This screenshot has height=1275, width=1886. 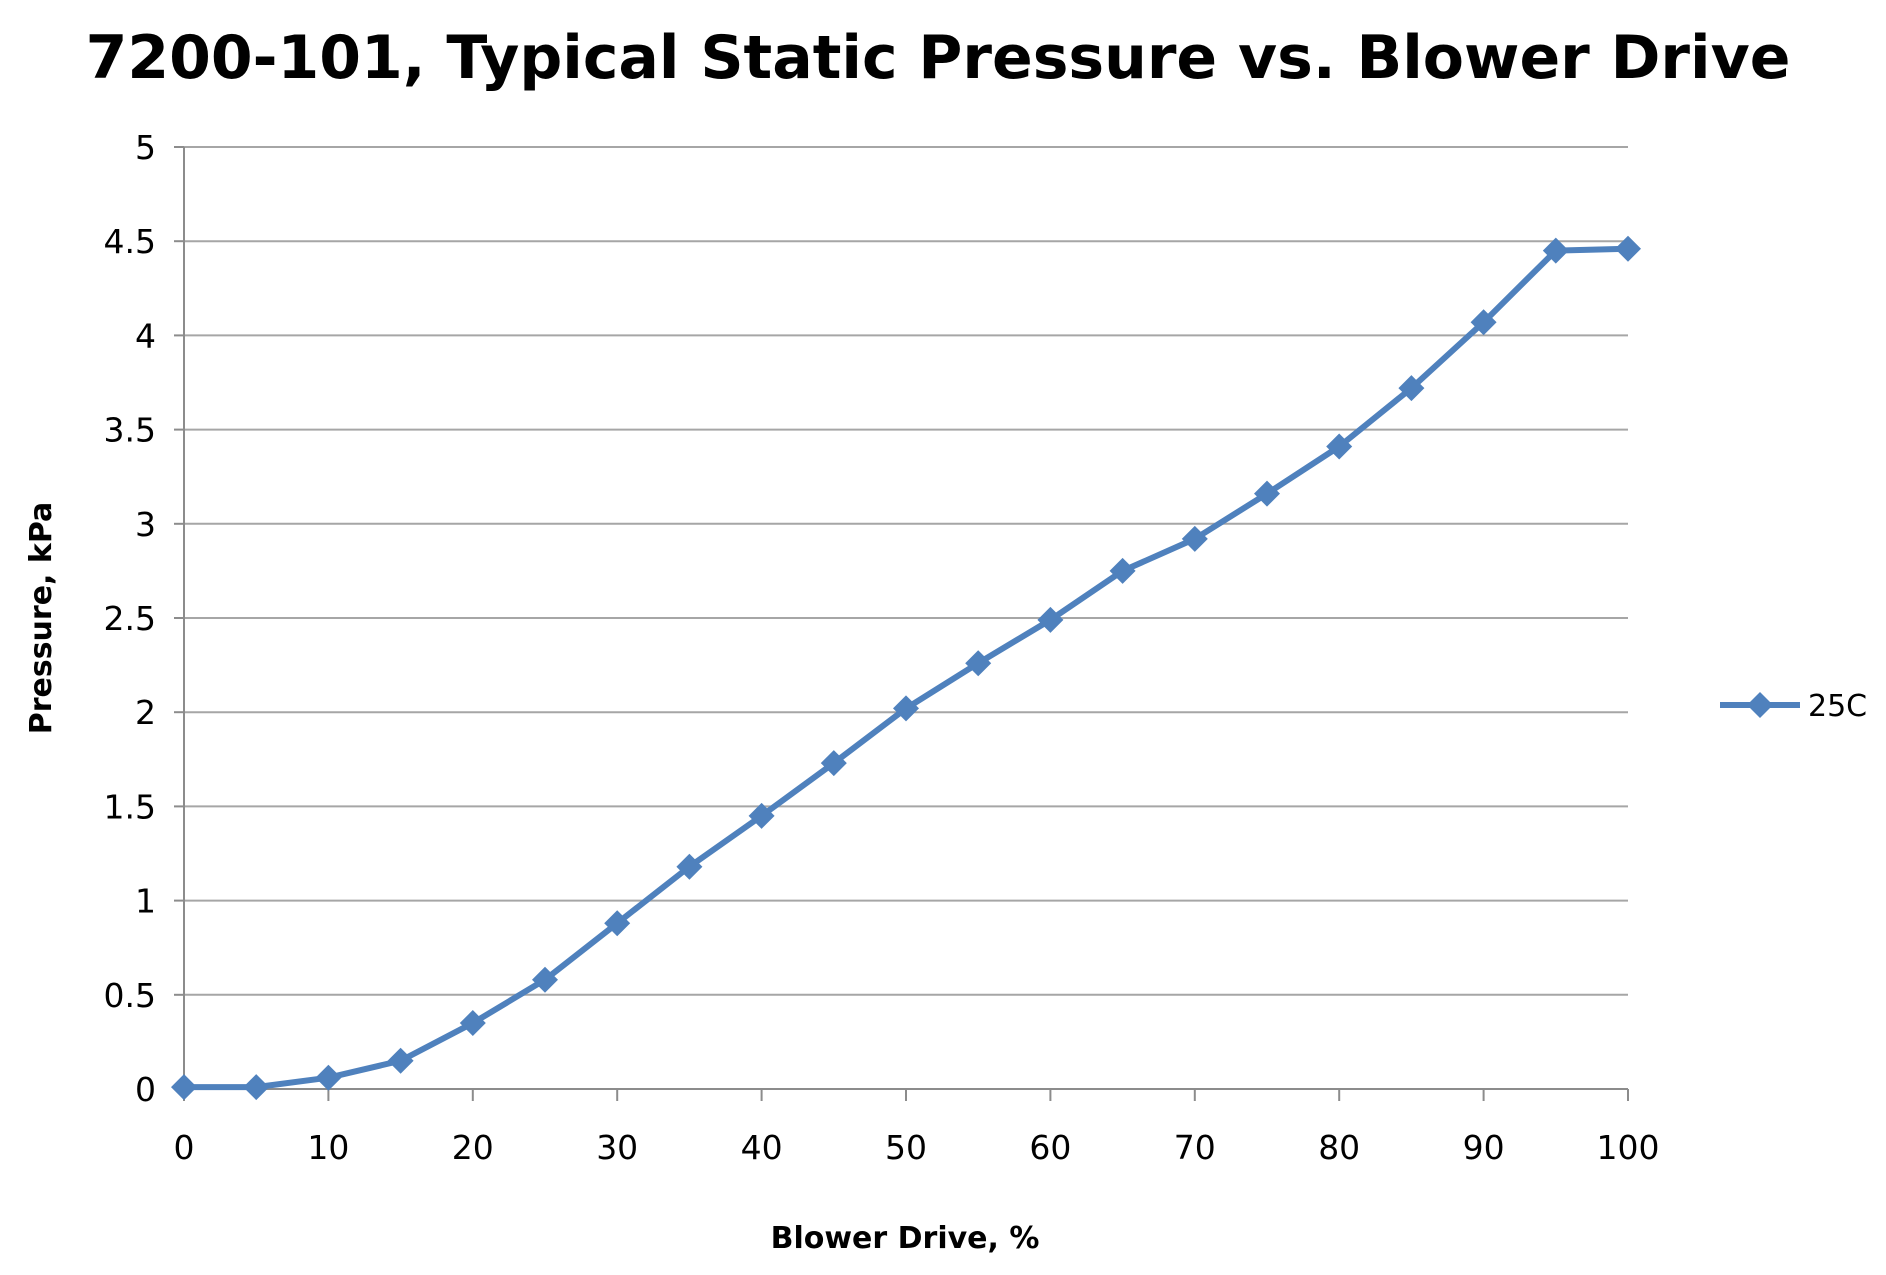 What do you see at coordinates (145, 524) in the screenshot?
I see `y-tick-label: 3` at bounding box center [145, 524].